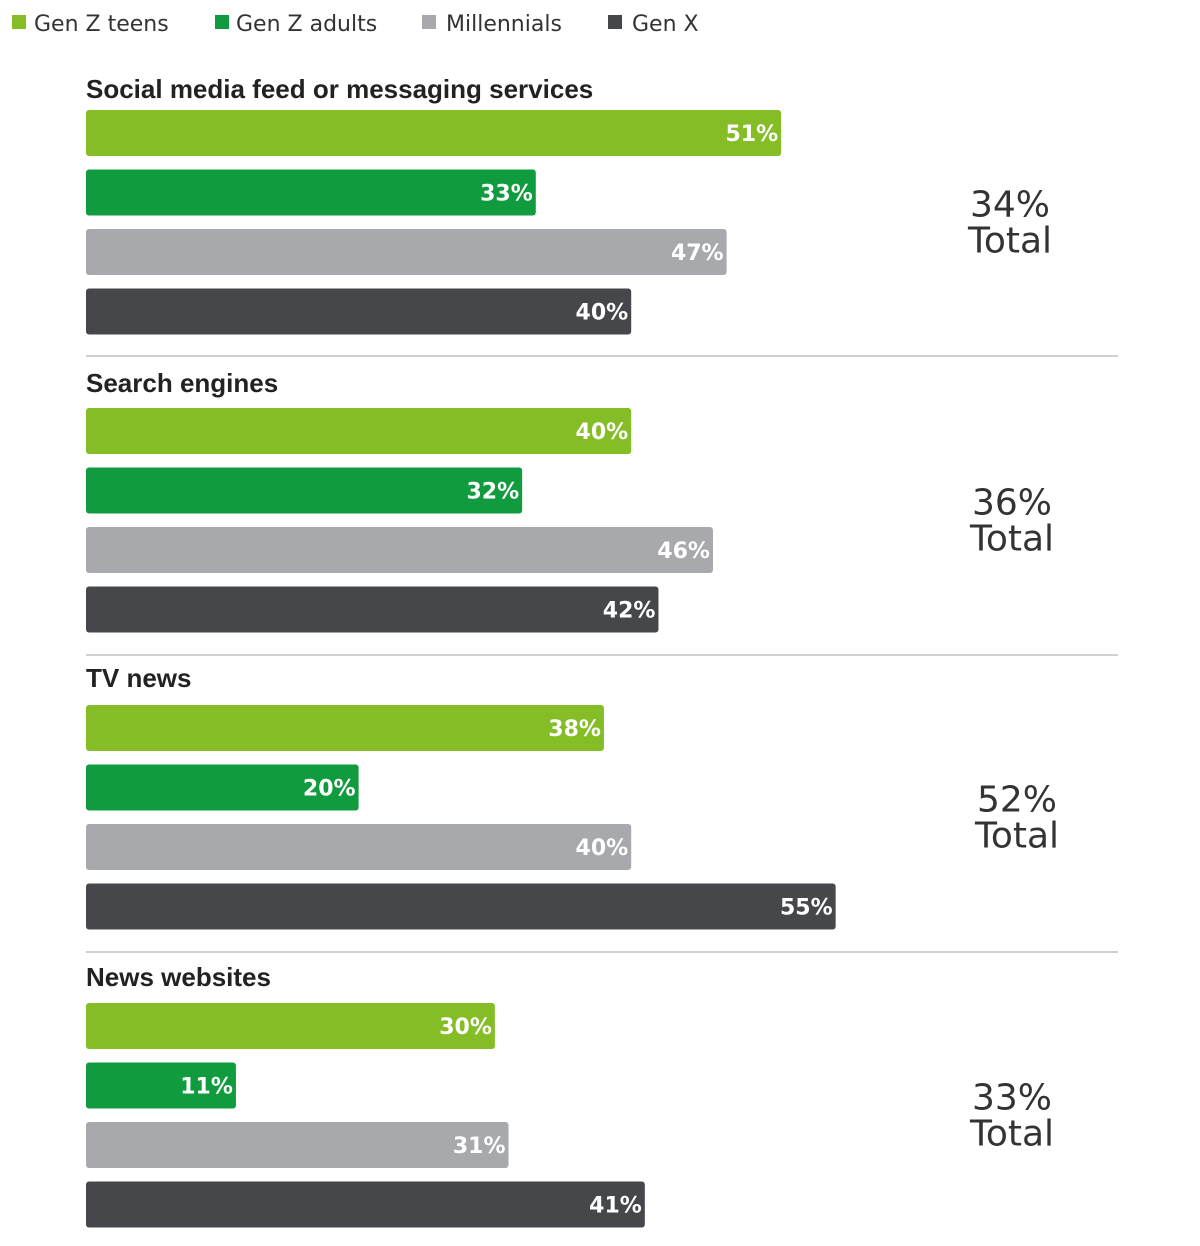 This screenshot has height=1246, width=1200. What do you see at coordinates (465, 1027) in the screenshot?
I see `bar-value-label: 30%` at bounding box center [465, 1027].